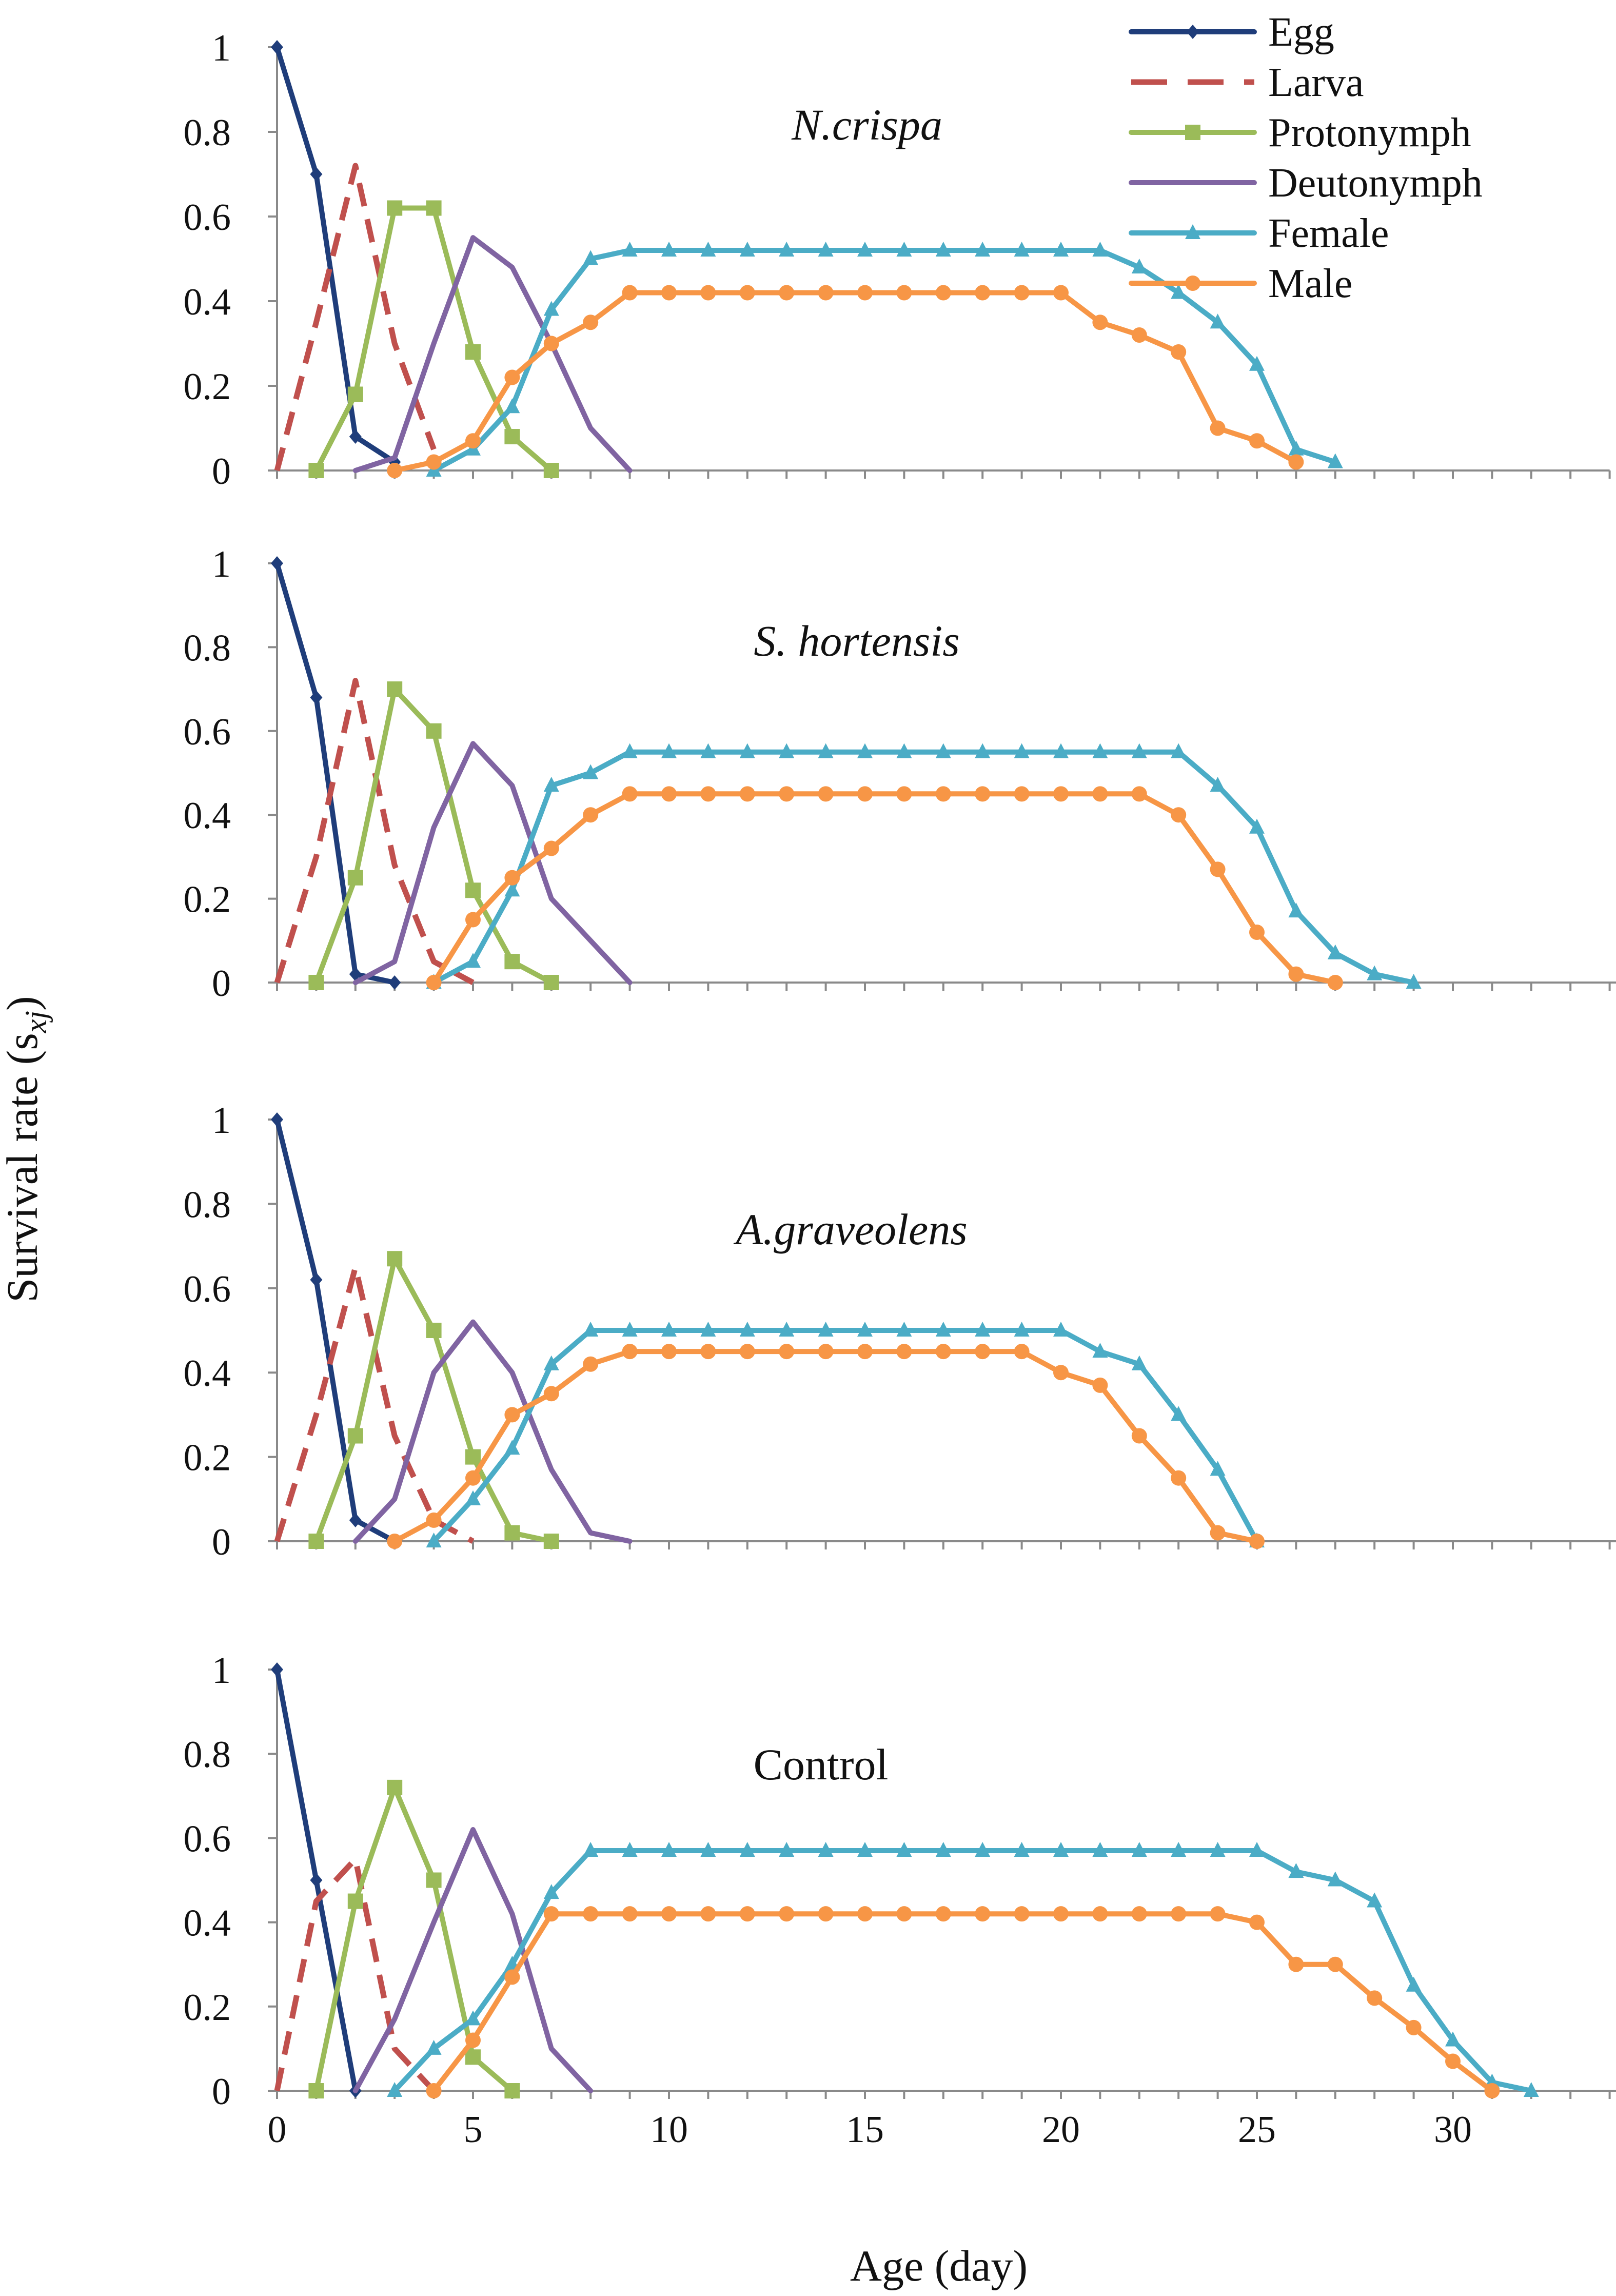  Describe the element at coordinates (1061, 2130) in the screenshot. I see `x-tick-label: 20` at that location.